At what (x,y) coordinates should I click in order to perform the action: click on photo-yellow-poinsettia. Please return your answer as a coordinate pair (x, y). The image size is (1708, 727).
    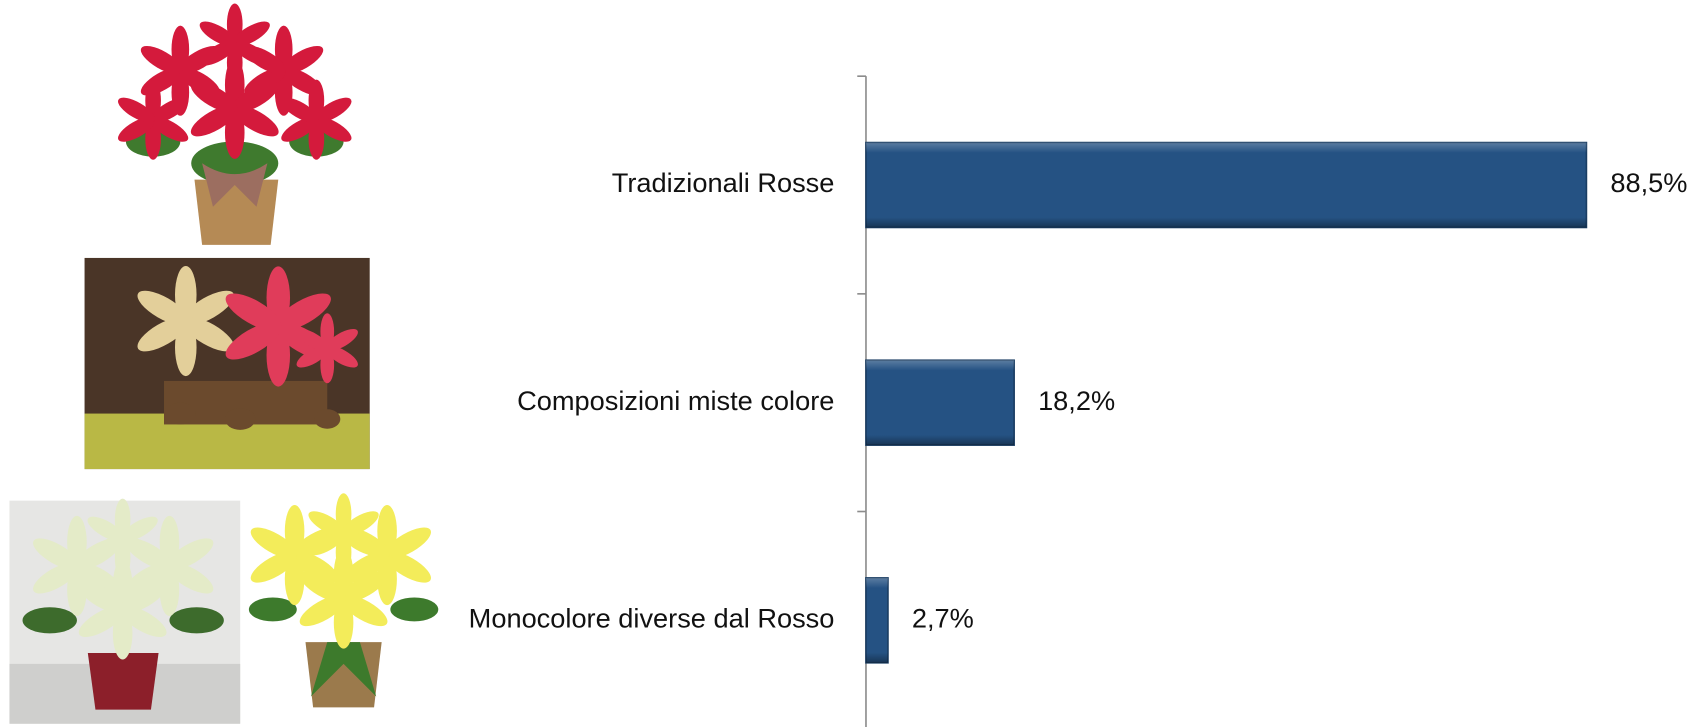
    Looking at the image, I should click on (342, 600).